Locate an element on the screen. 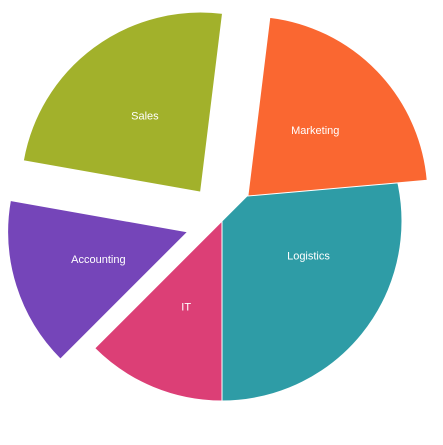 This screenshot has width=443, height=445. slice-label-accounting: Accounting is located at coordinates (98, 260).